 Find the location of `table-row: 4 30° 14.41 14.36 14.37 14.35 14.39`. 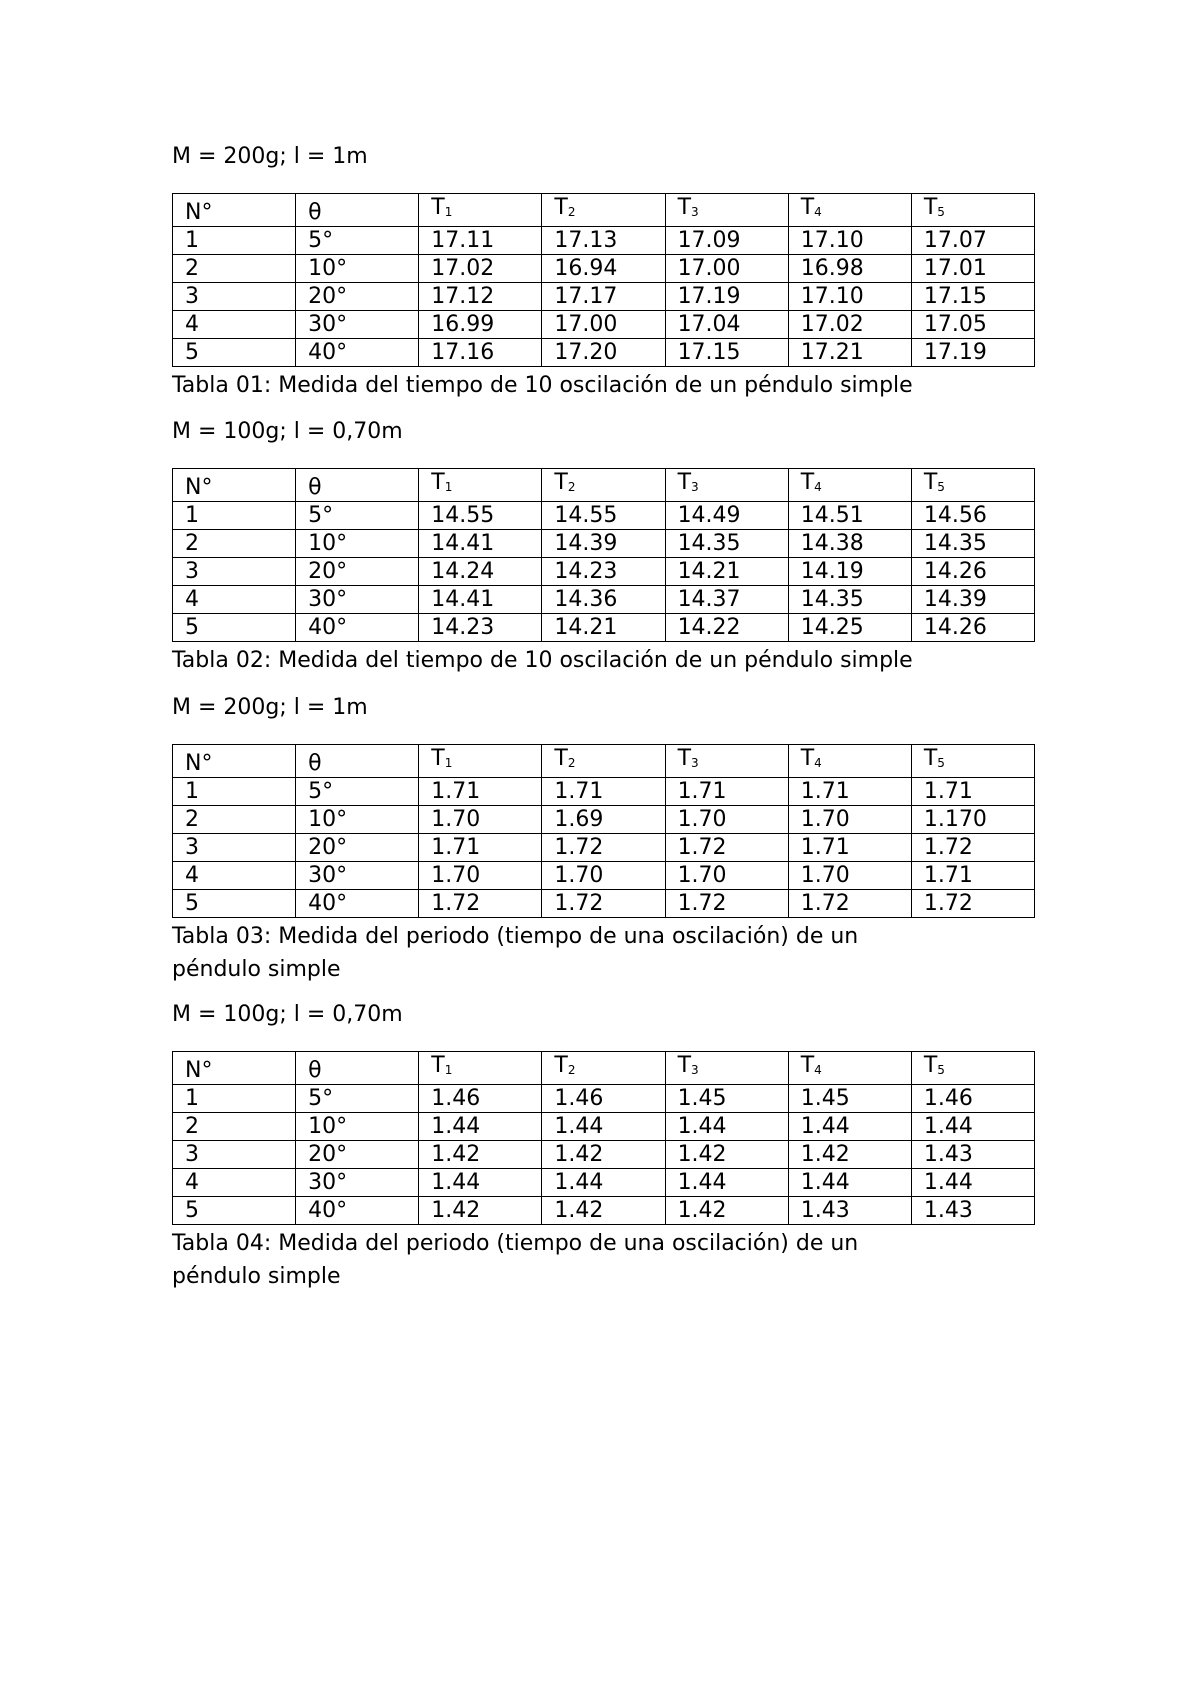

table-row: 4 30° 14.41 14.36 14.37 14.35 14.39 is located at coordinates (603, 599).